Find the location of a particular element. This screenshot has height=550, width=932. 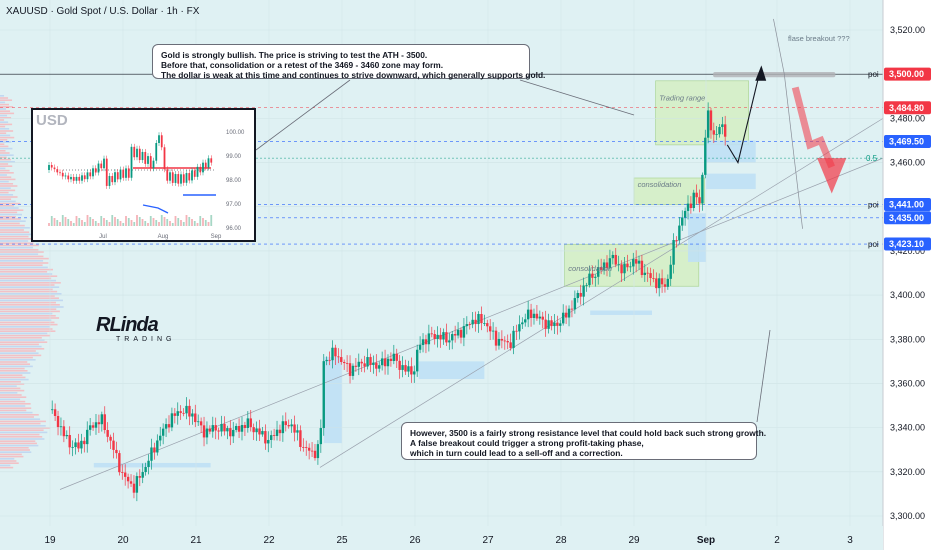

price-label-bg-3469.5 is located at coordinates (907, 142).